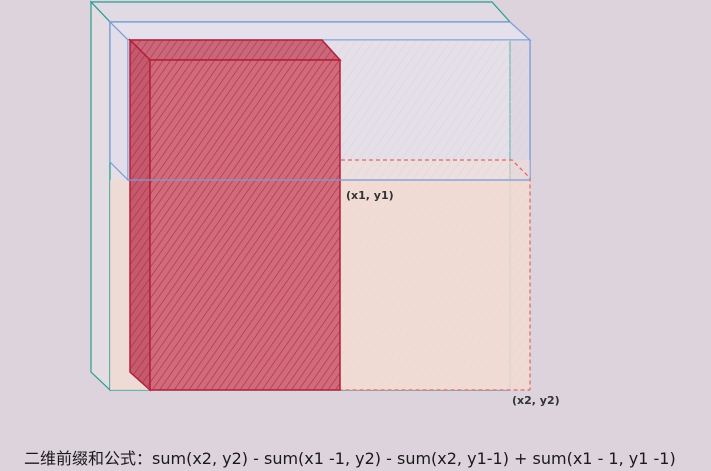 This screenshot has width=711, height=471. Describe the element at coordinates (370, 195) in the screenshot. I see `point-x1-y1-label: (x1, y1)` at that location.